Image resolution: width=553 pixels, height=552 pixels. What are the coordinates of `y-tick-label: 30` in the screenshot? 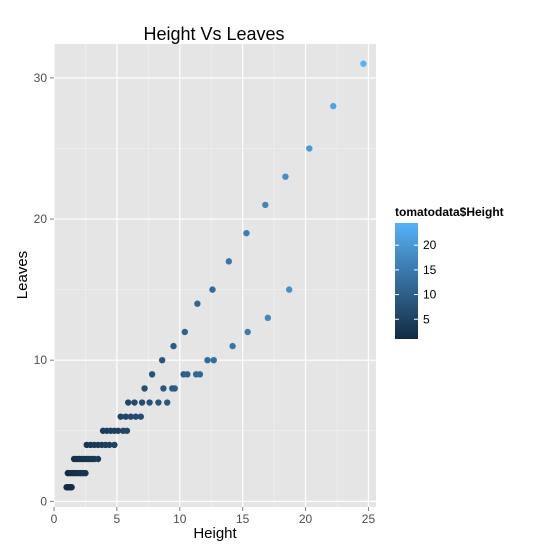 It's located at (41, 78).